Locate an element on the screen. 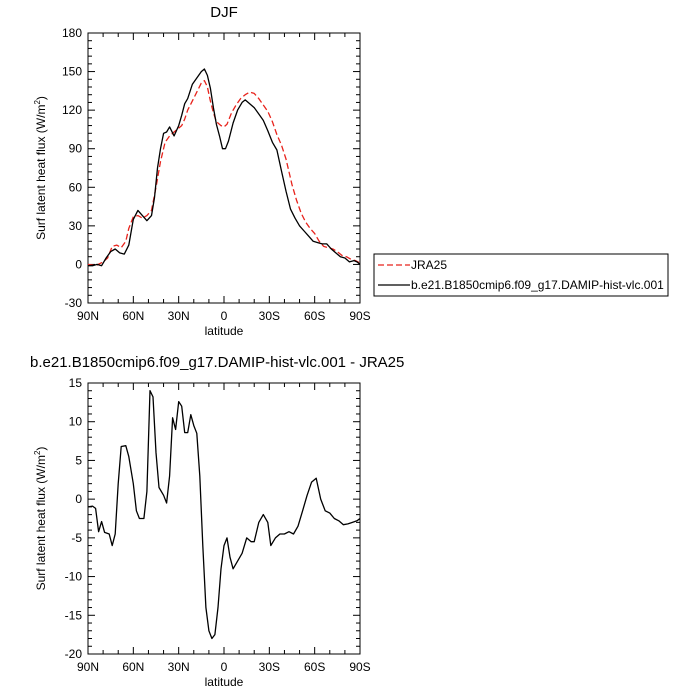 This screenshot has height=700, width=700. y-tick-label: 15 is located at coordinates (76, 383).